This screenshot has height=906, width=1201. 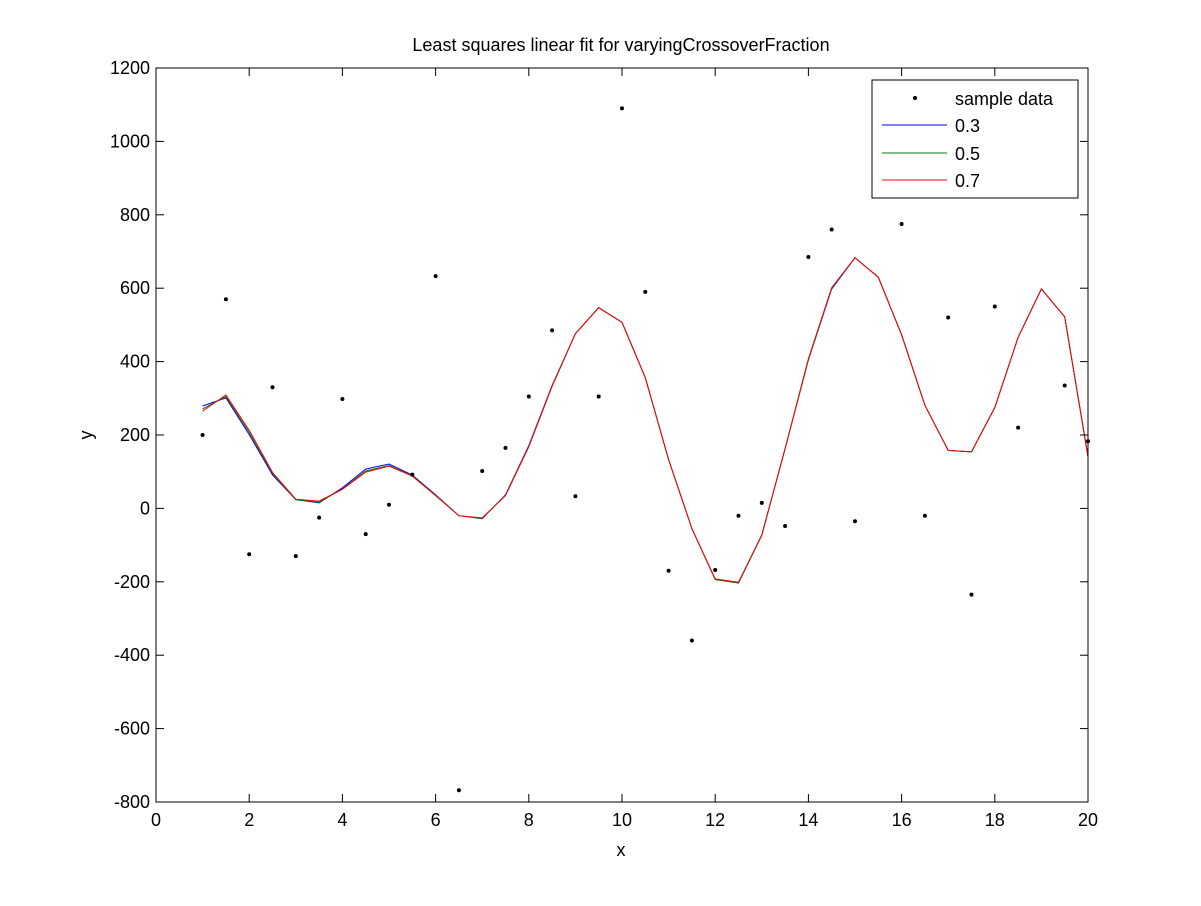 I want to click on legend: sample data 0.3 0.5 0.7, so click(x=975, y=139).